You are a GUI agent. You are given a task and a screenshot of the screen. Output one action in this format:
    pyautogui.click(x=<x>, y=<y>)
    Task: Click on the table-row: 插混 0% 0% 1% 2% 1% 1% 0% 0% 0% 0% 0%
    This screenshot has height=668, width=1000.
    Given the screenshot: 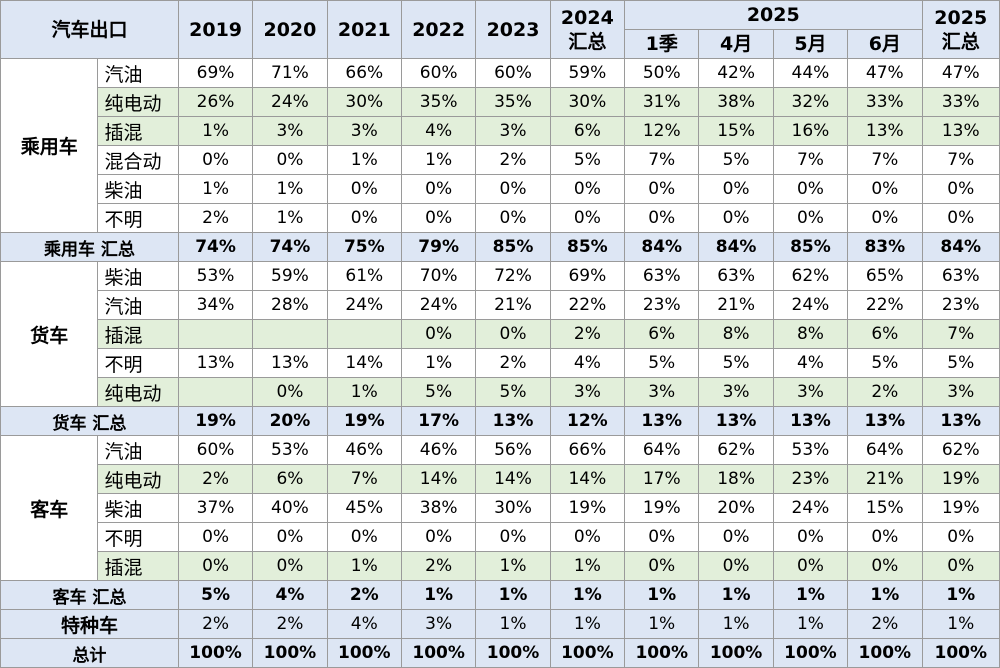 What is the action you would take?
    pyautogui.click(x=500, y=566)
    